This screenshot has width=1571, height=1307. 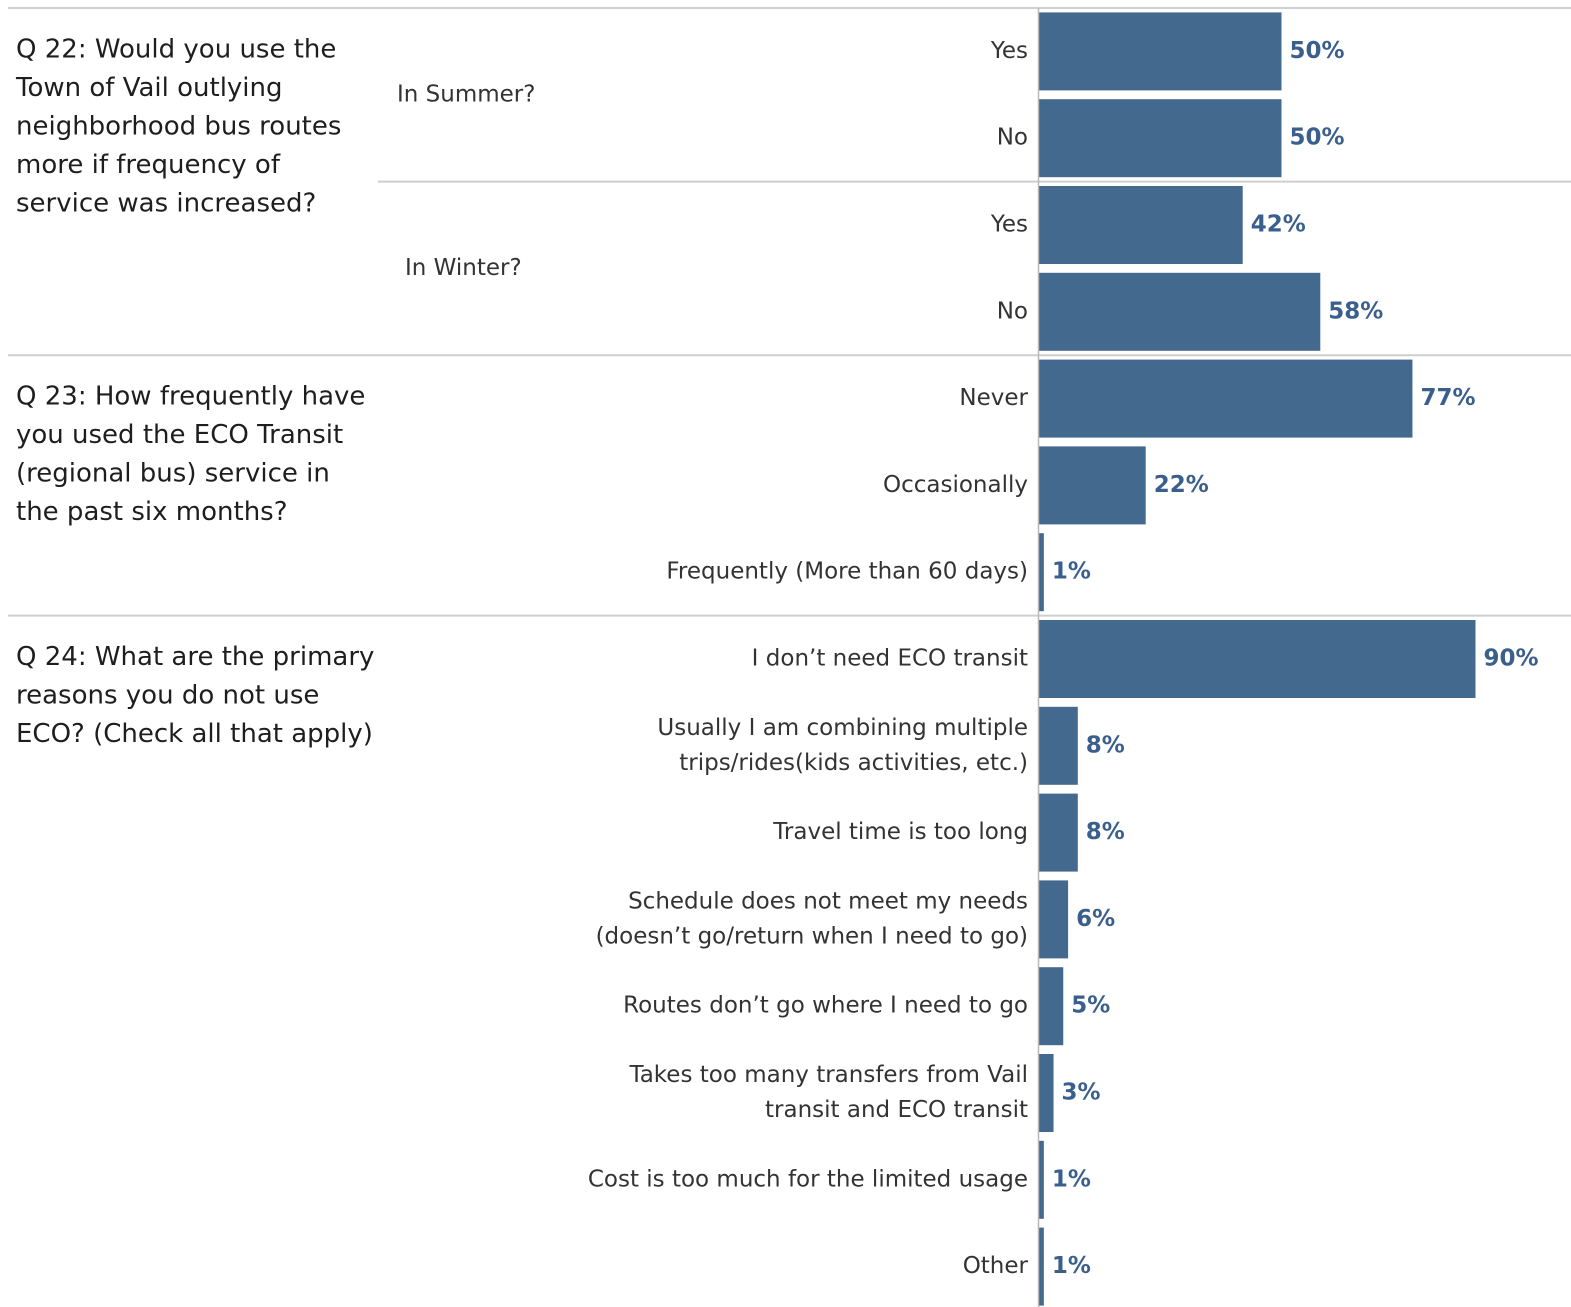 I want to click on category-label: Frequently (More than 60 days), so click(x=847, y=572).